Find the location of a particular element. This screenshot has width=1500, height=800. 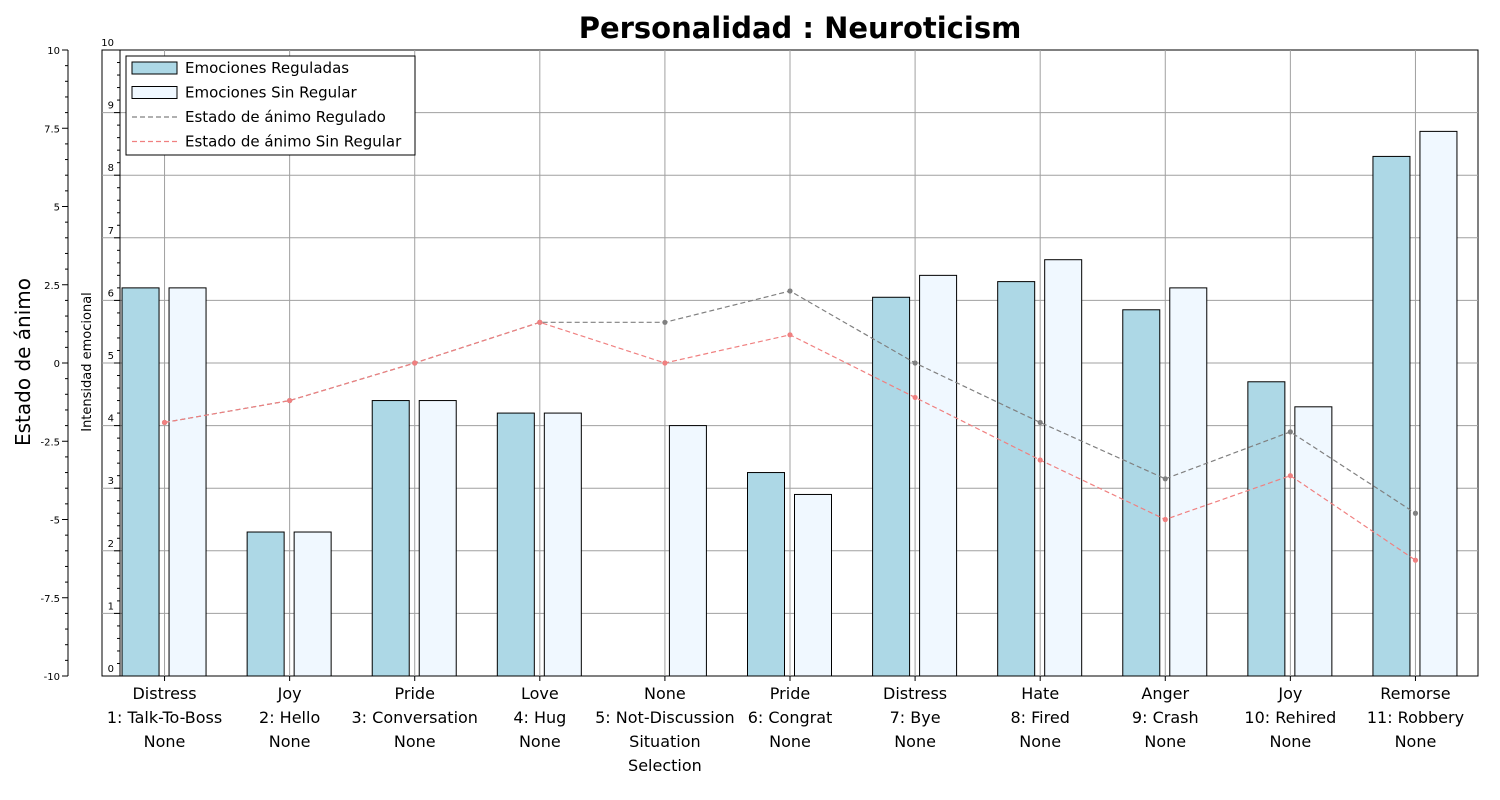

mood-tick-label: 2.5 is located at coordinates (52, 286).